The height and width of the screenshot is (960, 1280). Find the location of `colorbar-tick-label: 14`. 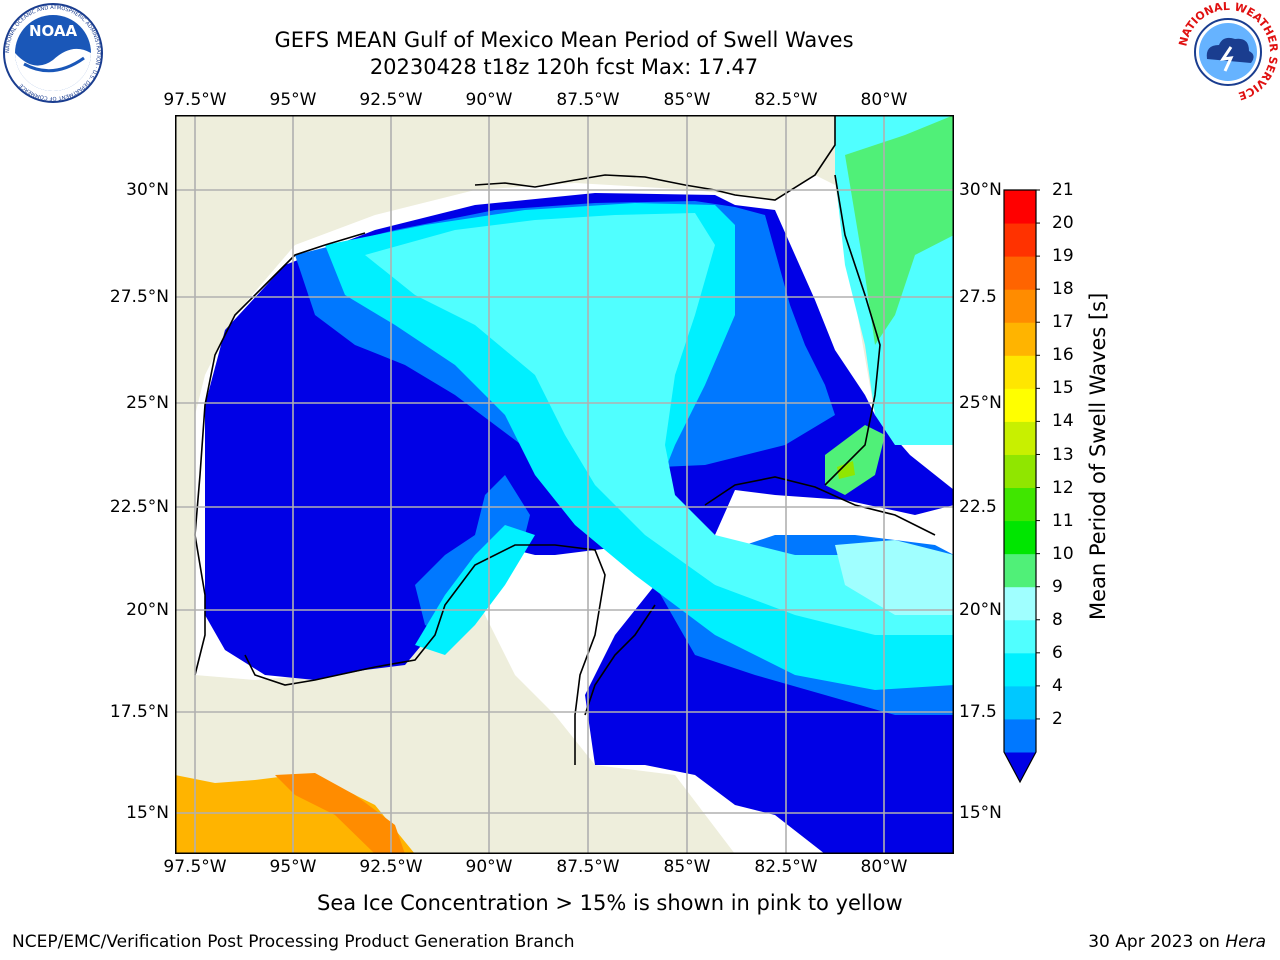

colorbar-tick-label: 14 is located at coordinates (1063, 421).